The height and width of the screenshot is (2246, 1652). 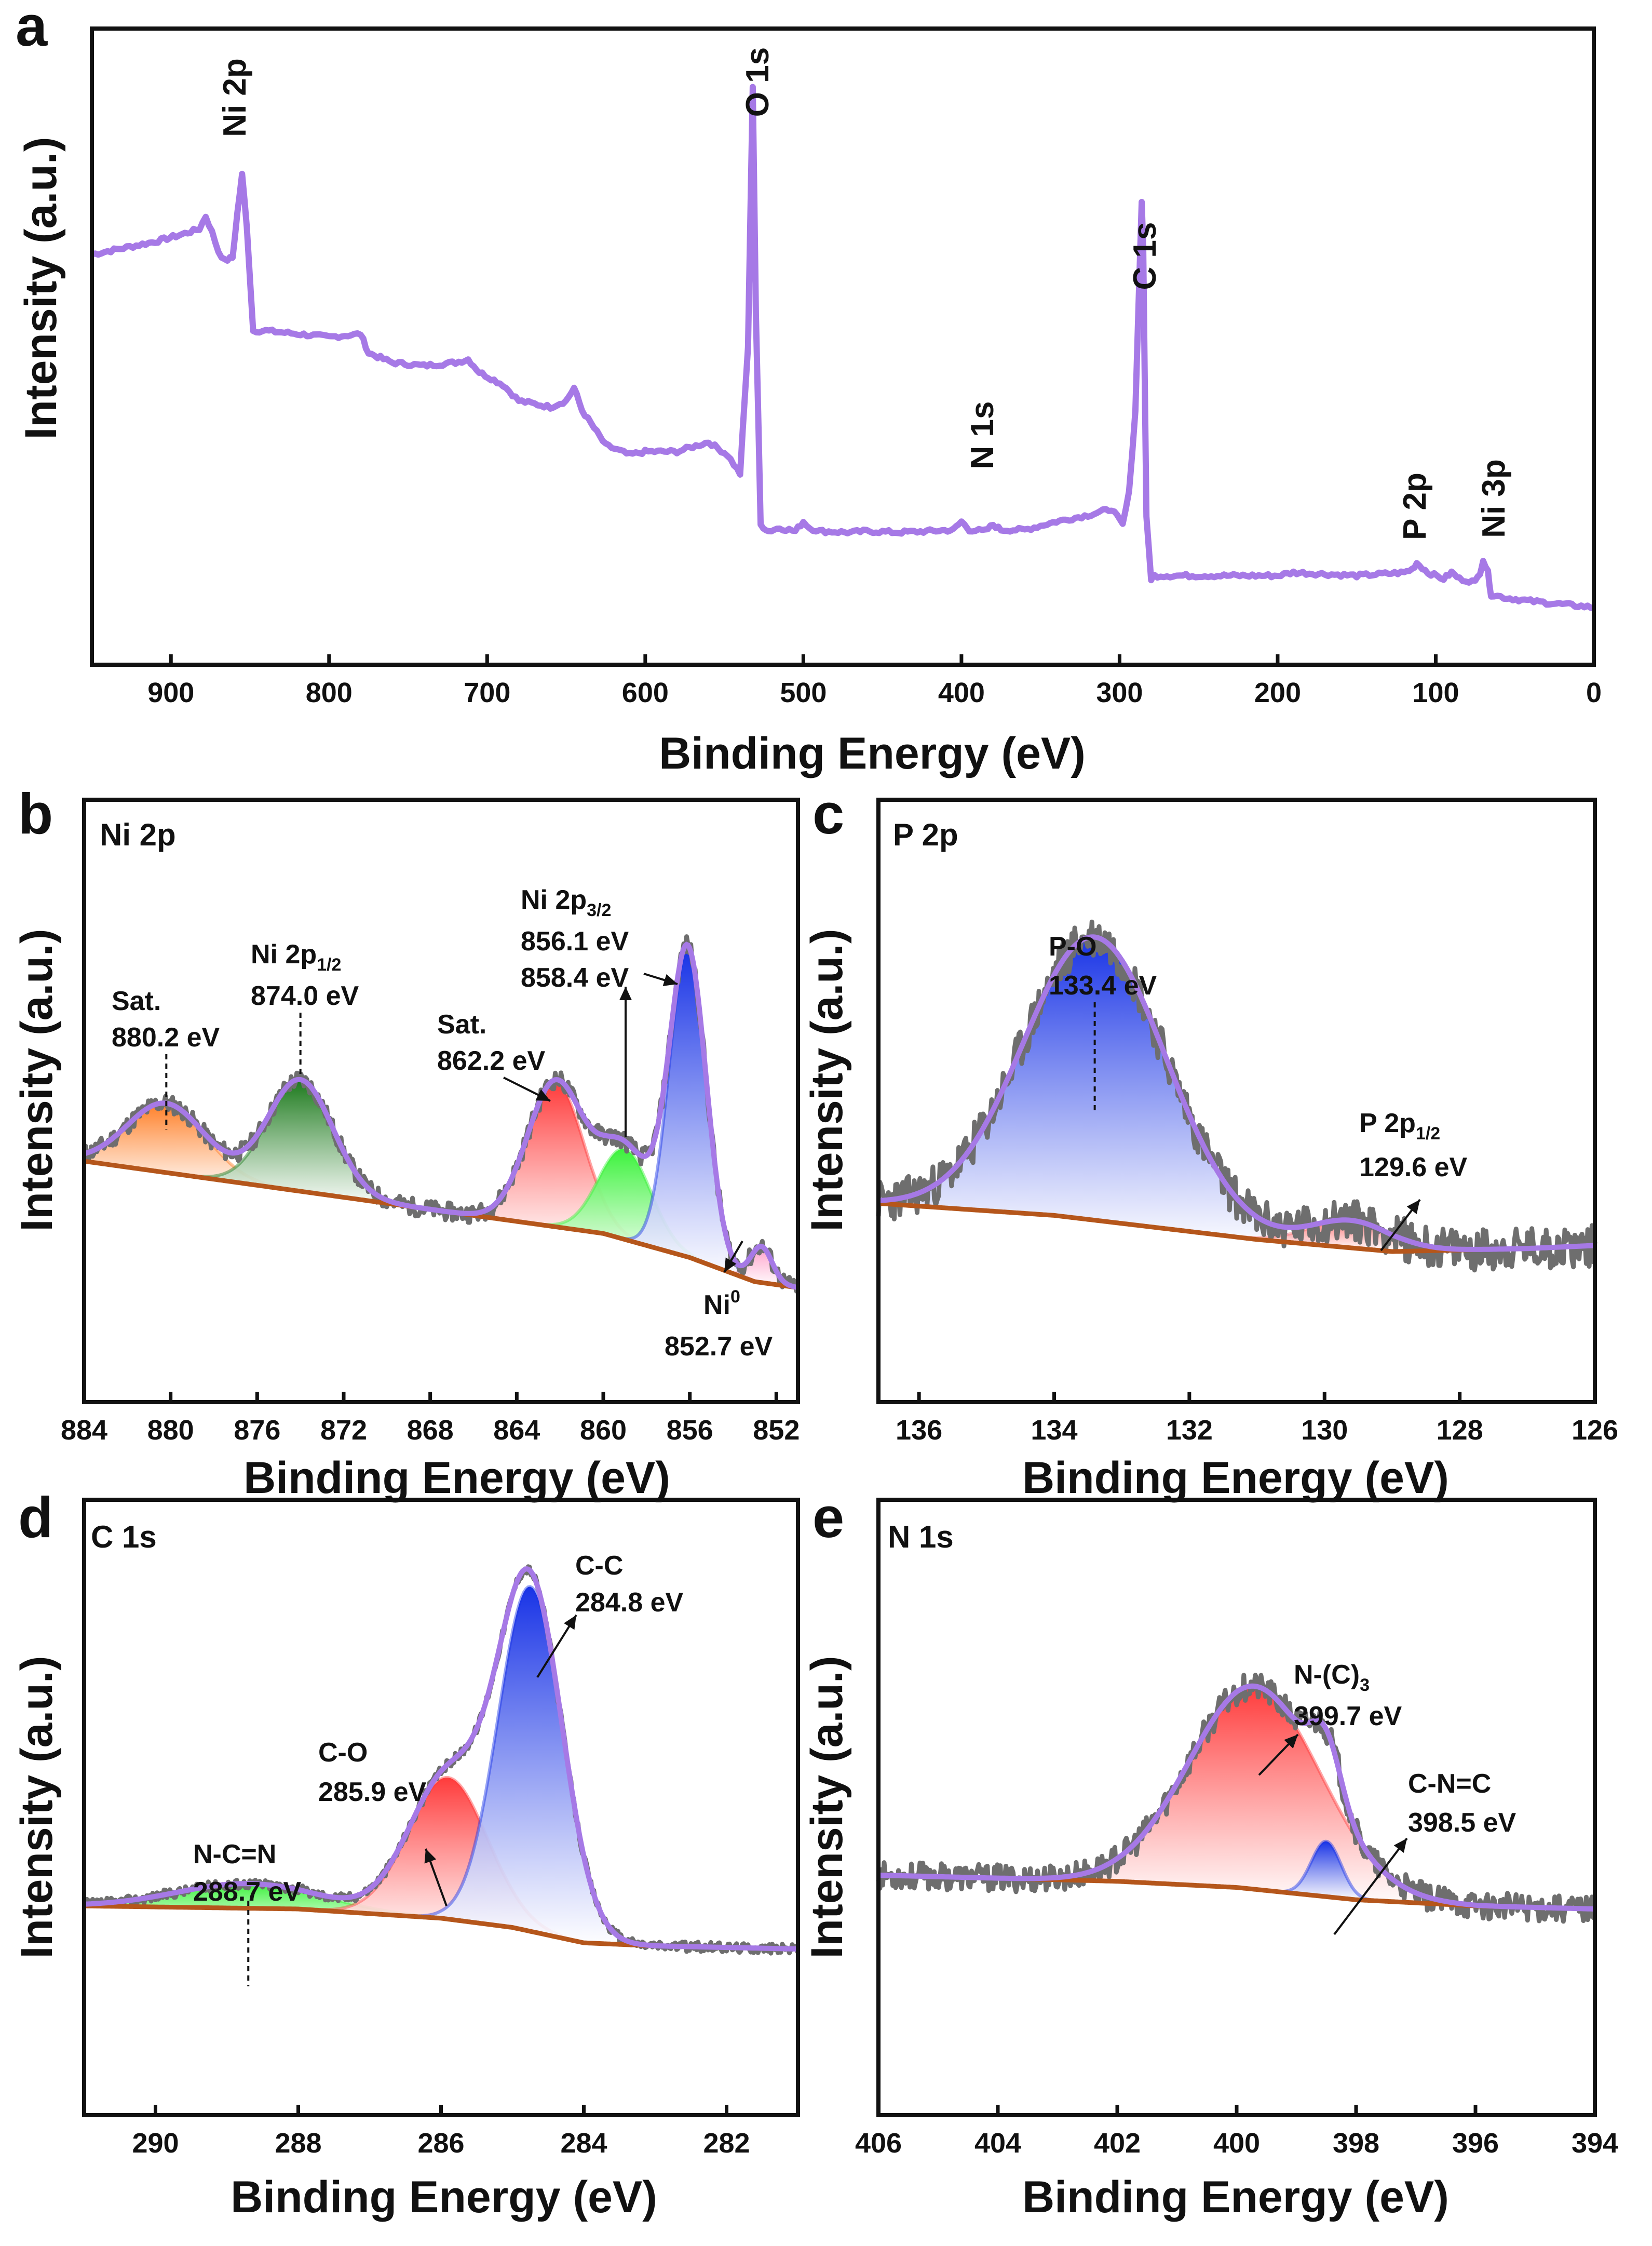 What do you see at coordinates (1595, 2143) in the screenshot?
I see `x-tick-label: 394` at bounding box center [1595, 2143].